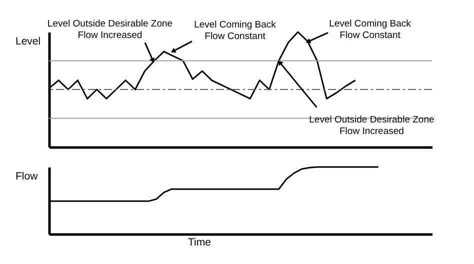  I want to click on x-axis-title: Time, so click(200, 242).